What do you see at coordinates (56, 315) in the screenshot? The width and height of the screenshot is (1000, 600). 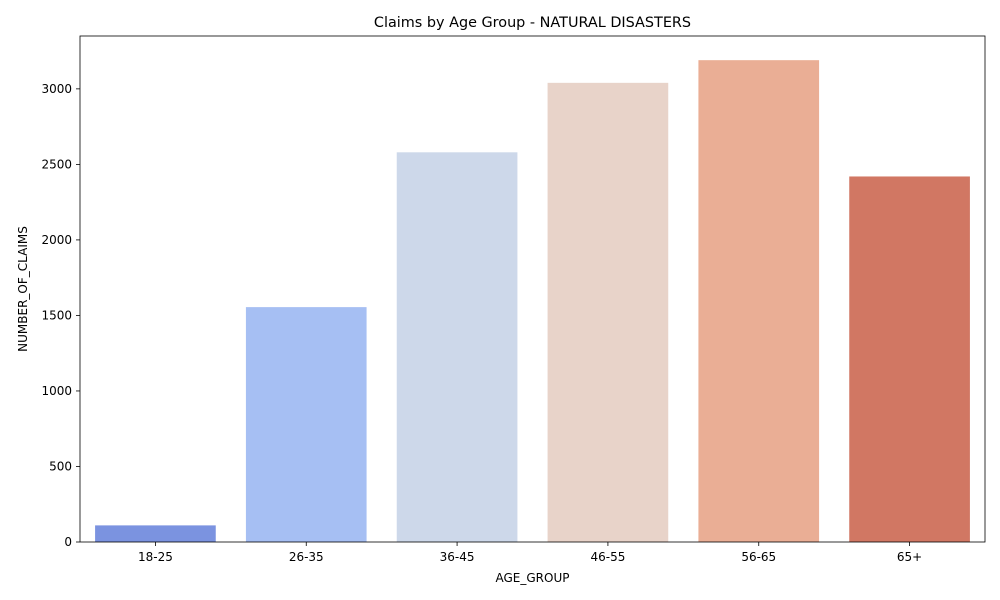 I see `y-tick-label: 1500` at bounding box center [56, 315].